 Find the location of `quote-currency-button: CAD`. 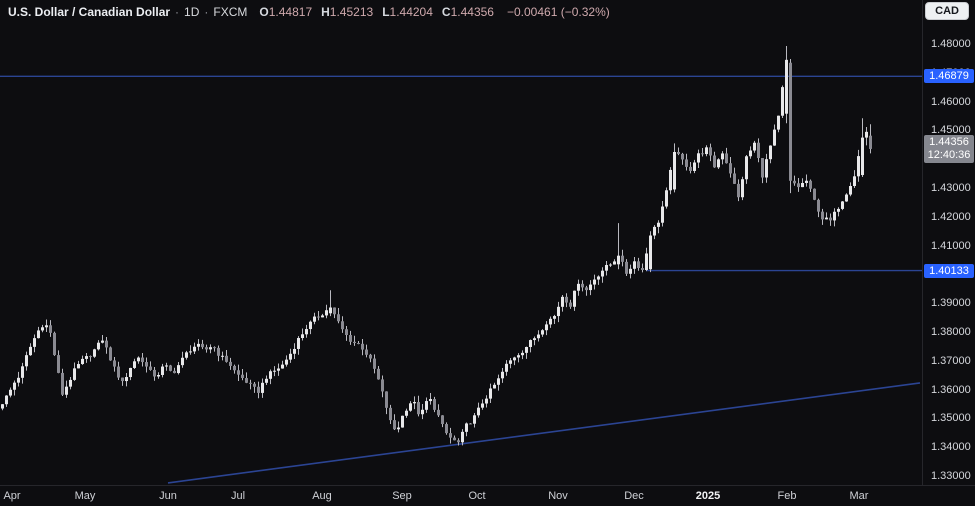

quote-currency-button: CAD is located at coordinates (947, 11).